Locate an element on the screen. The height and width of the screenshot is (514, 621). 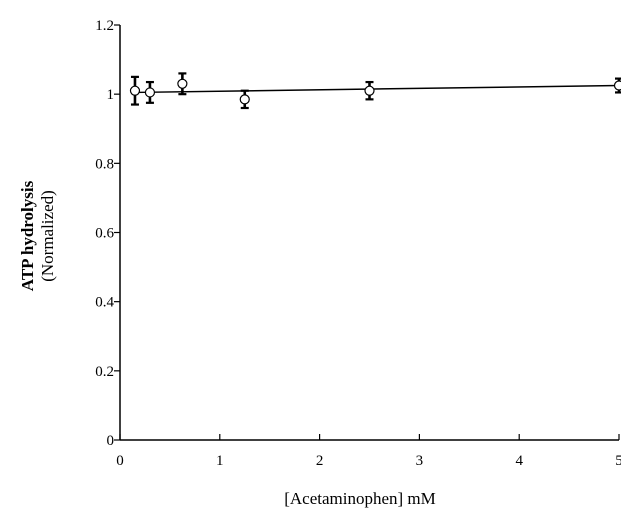
x-ticks: 0 1 2 3 4 5 is located at coordinates (368, 451).